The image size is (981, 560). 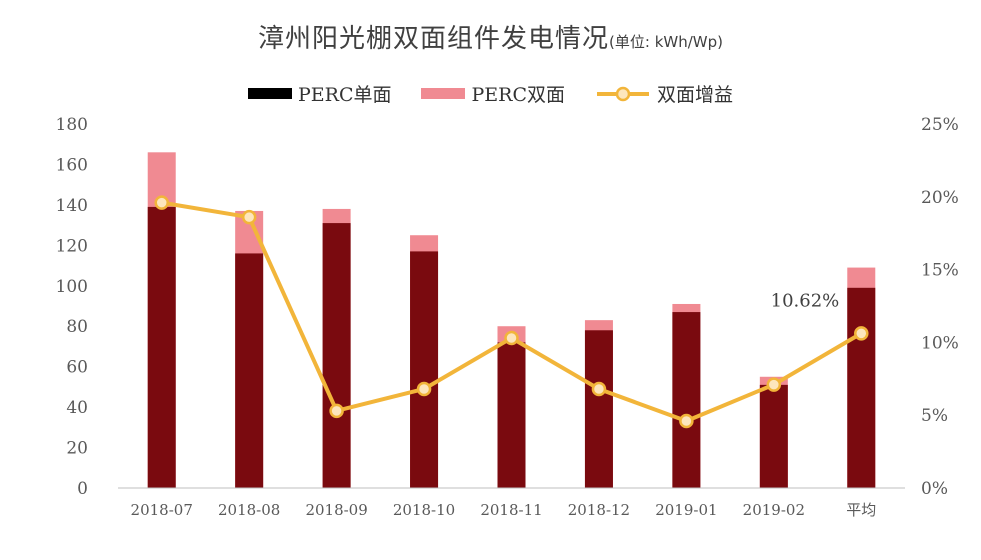 What do you see at coordinates (934, 489) in the screenshot?
I see `y-right-tick-label: 0%` at bounding box center [934, 489].